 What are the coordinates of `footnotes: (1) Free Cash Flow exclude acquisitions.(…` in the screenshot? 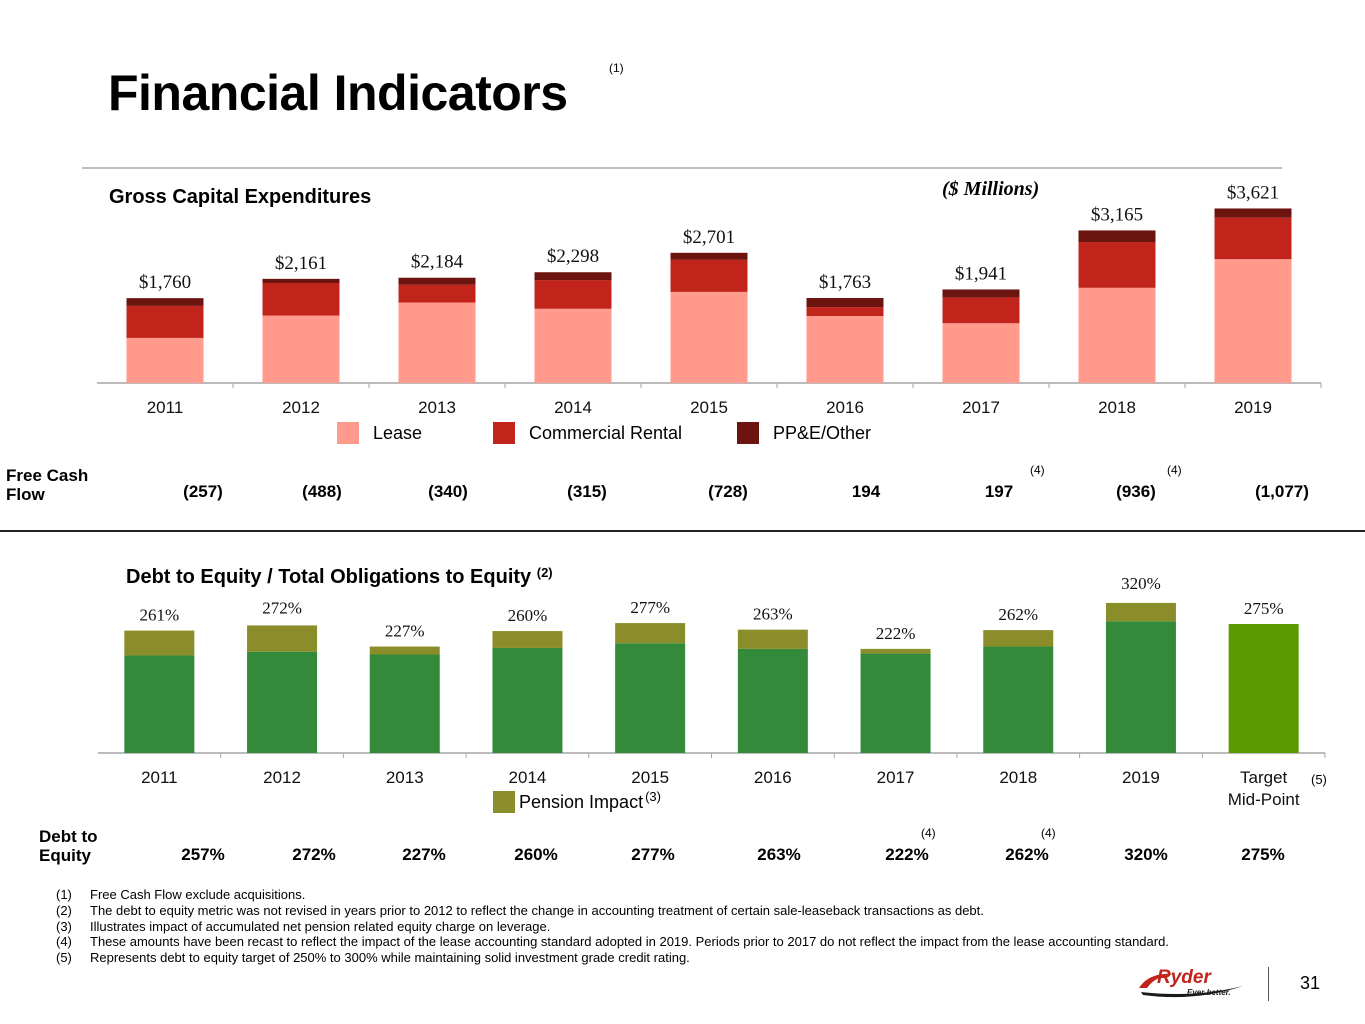 It's located at (646, 926).